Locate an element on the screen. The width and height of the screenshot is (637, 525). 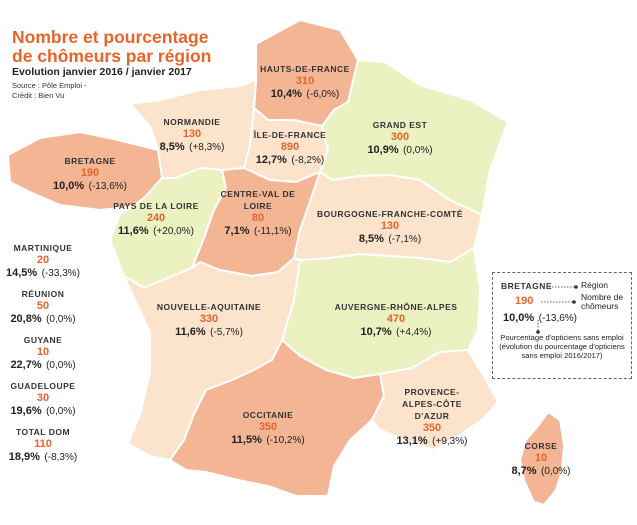
region-name: AUVERGNE-RHÔNE-ALPES is located at coordinates (396, 307).